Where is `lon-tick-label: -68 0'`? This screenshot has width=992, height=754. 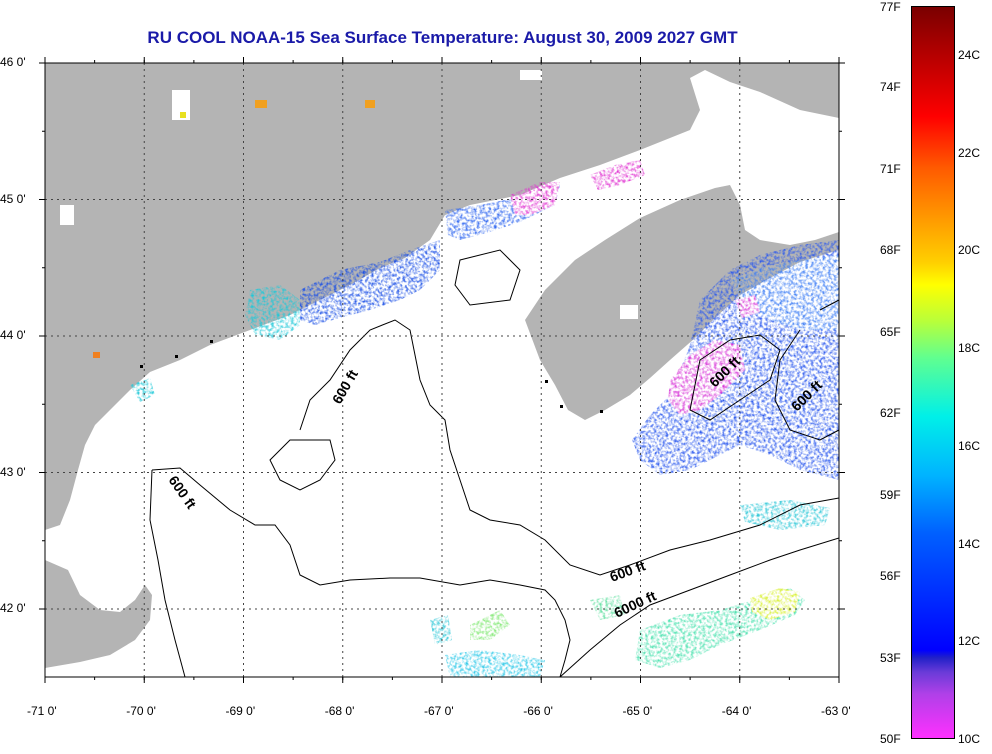
lon-tick-label: -68 0' is located at coordinates (339, 711).